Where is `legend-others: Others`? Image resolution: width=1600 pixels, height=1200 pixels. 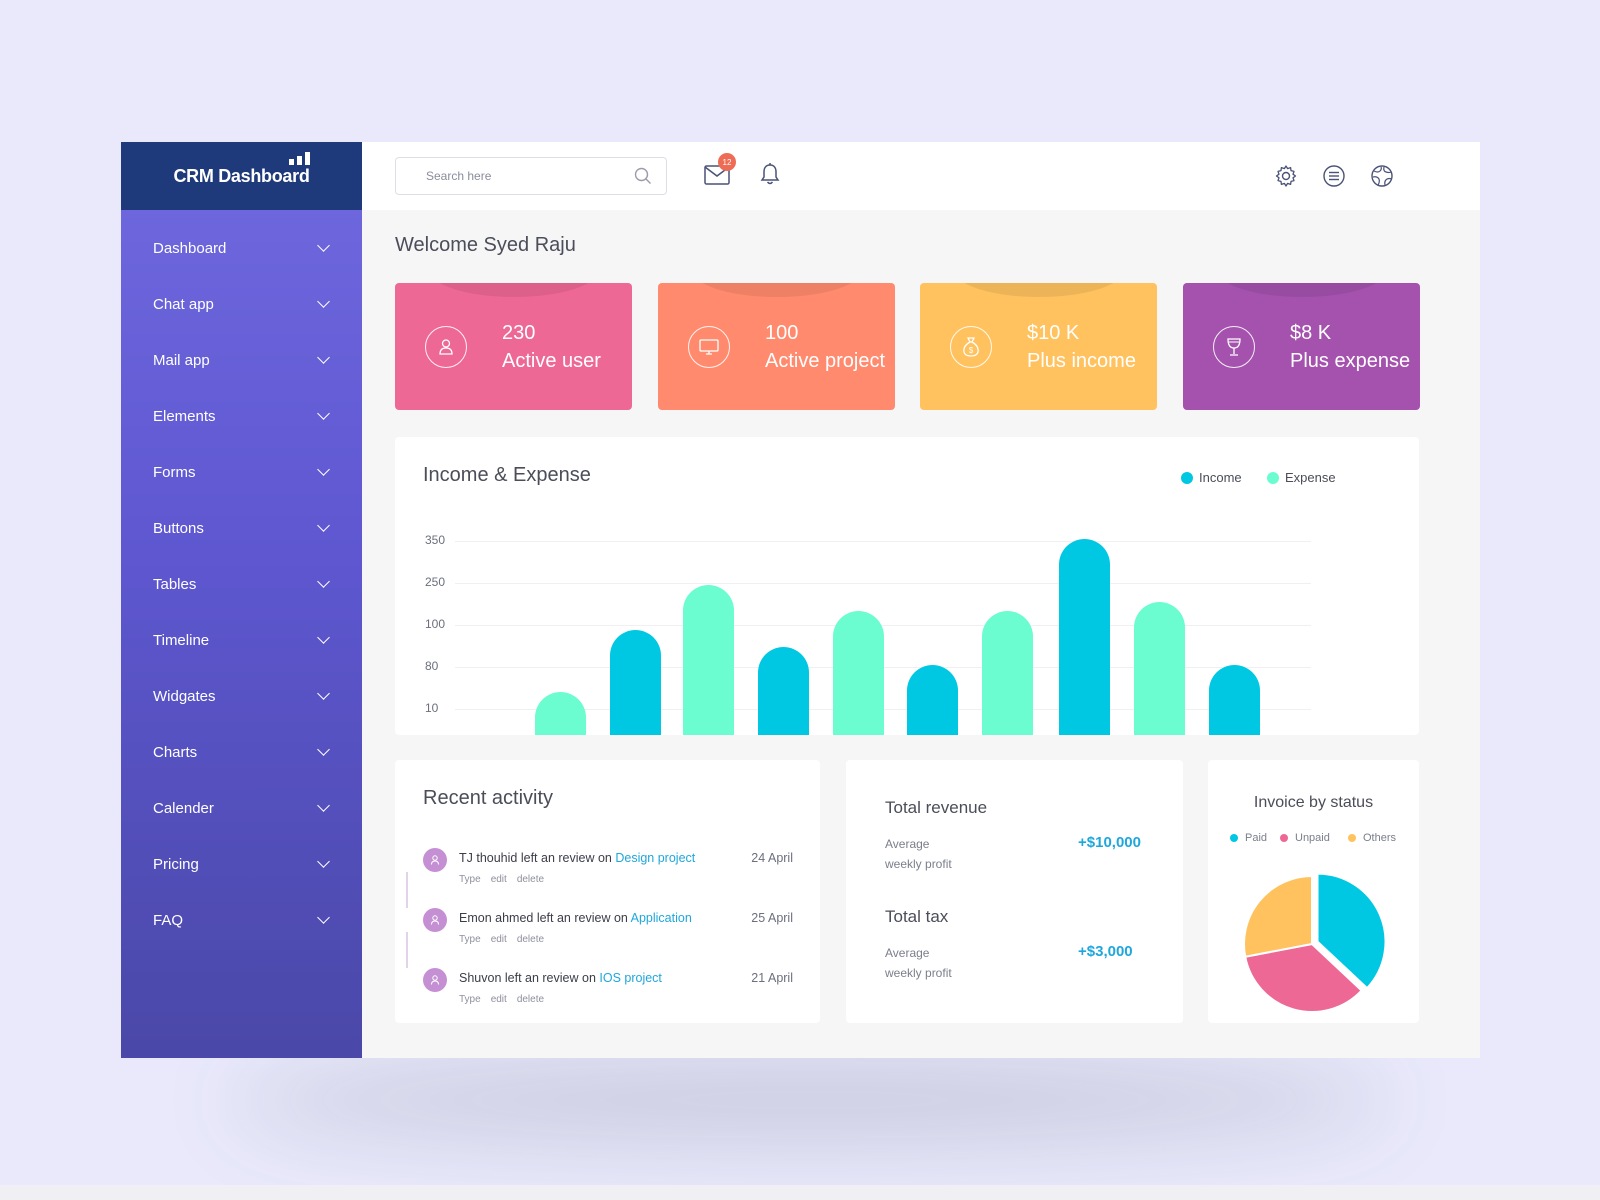
legend-others: Others is located at coordinates (1372, 838).